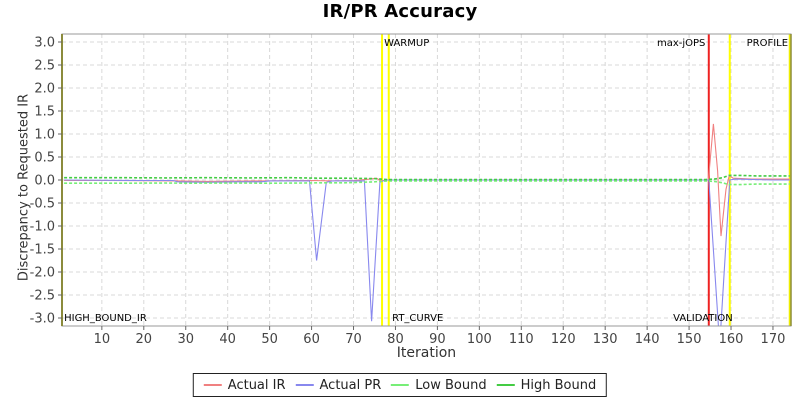  I want to click on x-tick-label: 80, so click(395, 339).